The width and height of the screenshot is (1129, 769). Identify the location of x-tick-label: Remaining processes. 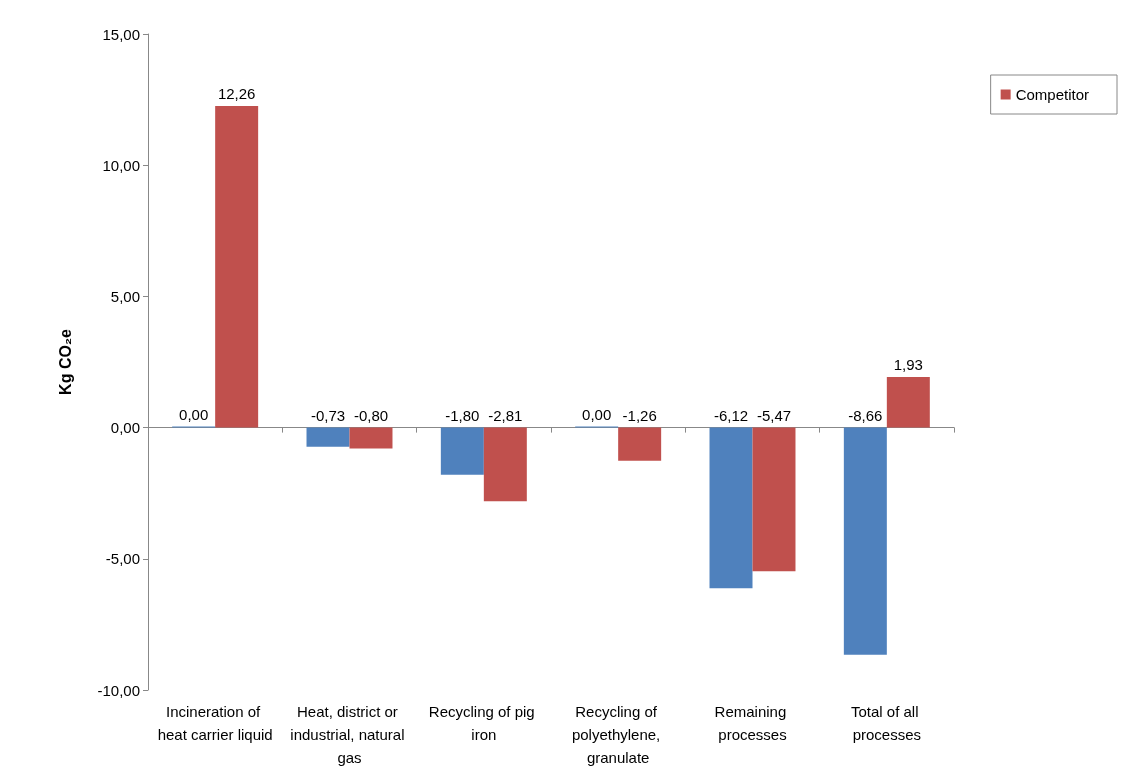
(752, 723).